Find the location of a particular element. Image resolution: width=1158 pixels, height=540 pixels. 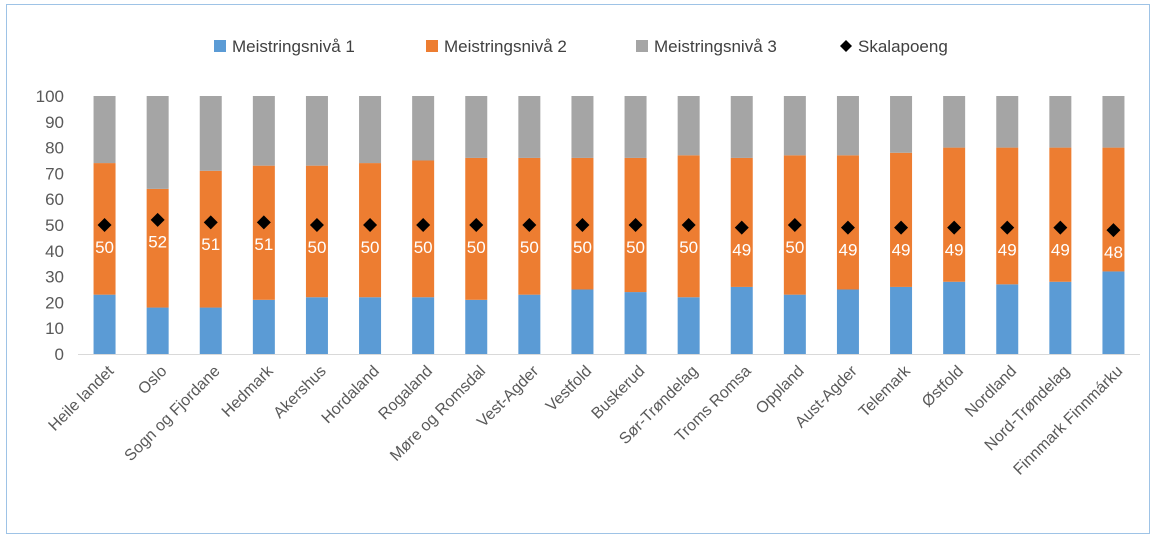

x-category-label: Østfold is located at coordinates (943, 387).